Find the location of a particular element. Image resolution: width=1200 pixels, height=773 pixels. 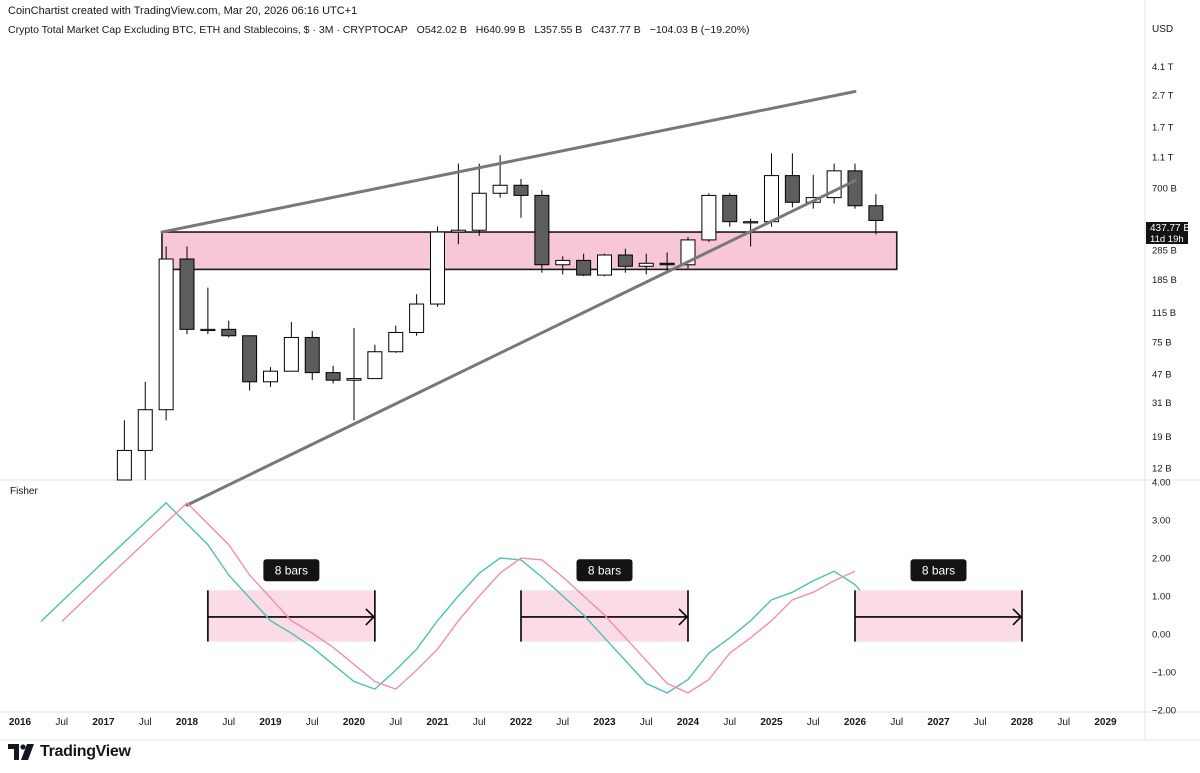

tradingview-logo: TradingView is located at coordinates (69, 752).